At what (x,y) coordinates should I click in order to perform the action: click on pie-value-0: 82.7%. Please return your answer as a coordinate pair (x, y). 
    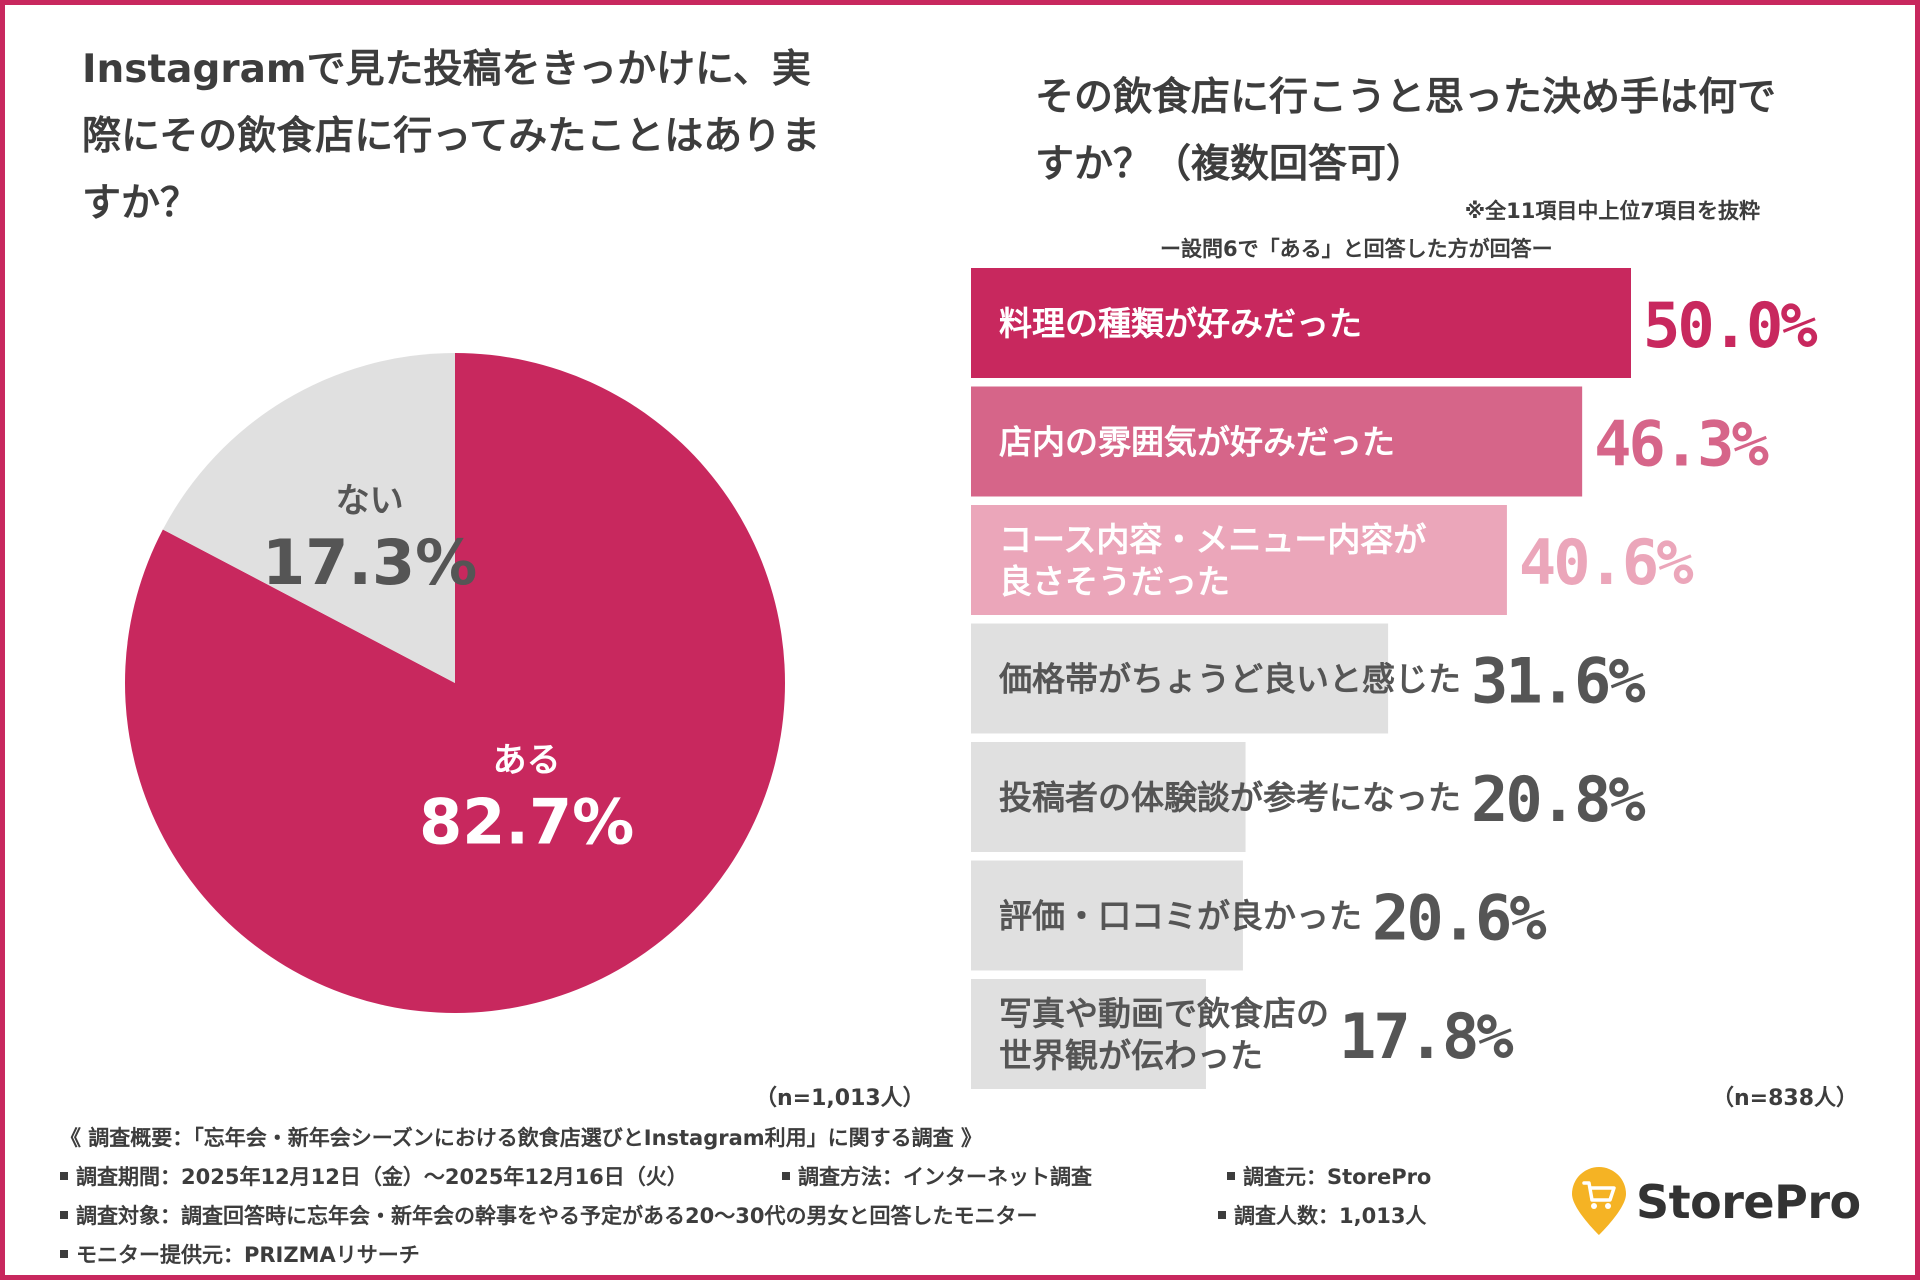
    Looking at the image, I should click on (526, 822).